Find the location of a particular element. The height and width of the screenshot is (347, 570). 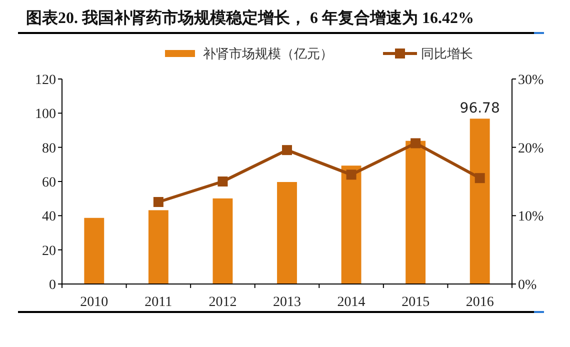

y-tick-label: 80 is located at coordinates (49, 148).